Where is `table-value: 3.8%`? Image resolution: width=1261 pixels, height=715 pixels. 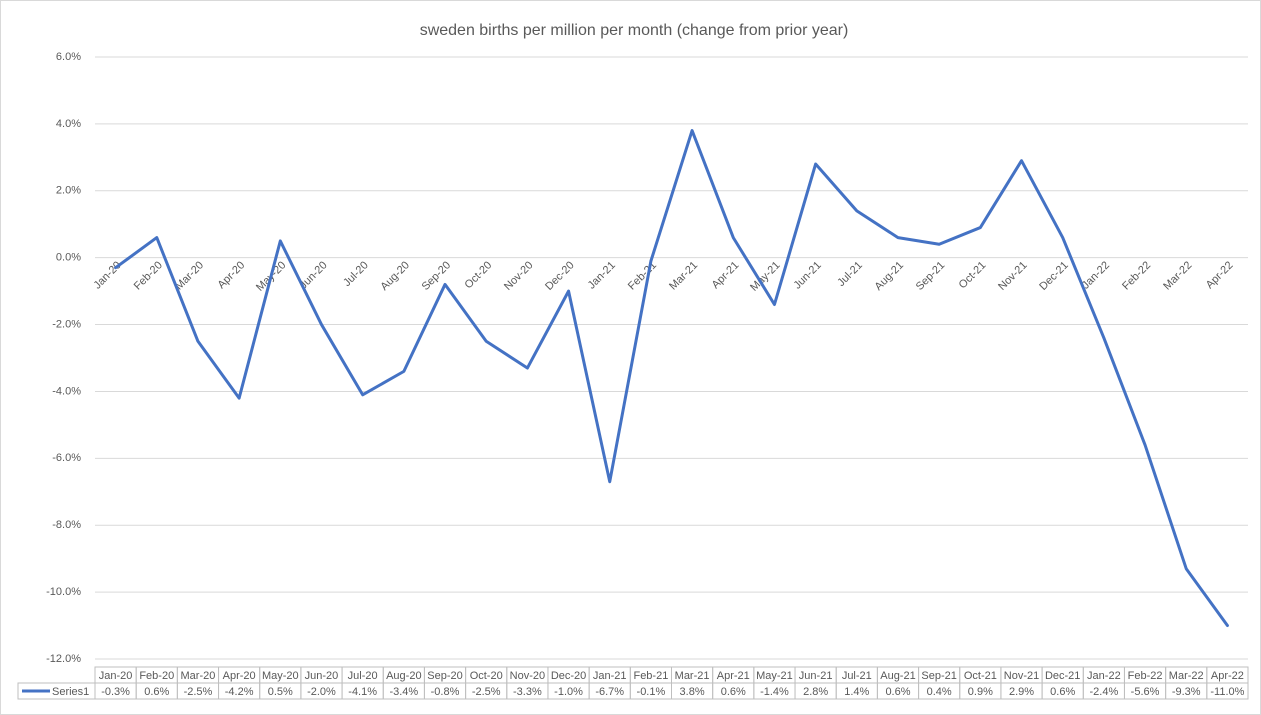
table-value: 3.8% is located at coordinates (692, 692).